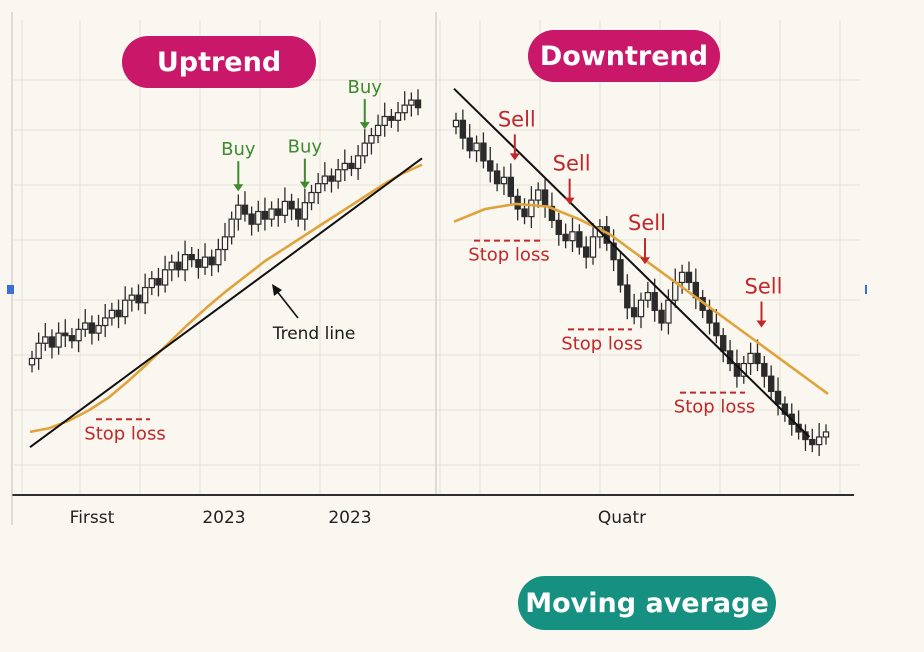  I want to click on left-resize-handle, so click(10, 289).